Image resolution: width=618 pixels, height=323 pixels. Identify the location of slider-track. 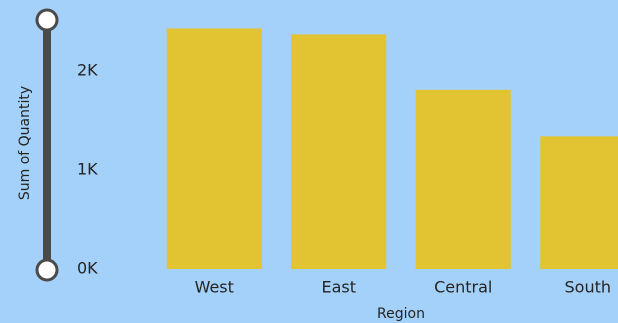
(47, 145).